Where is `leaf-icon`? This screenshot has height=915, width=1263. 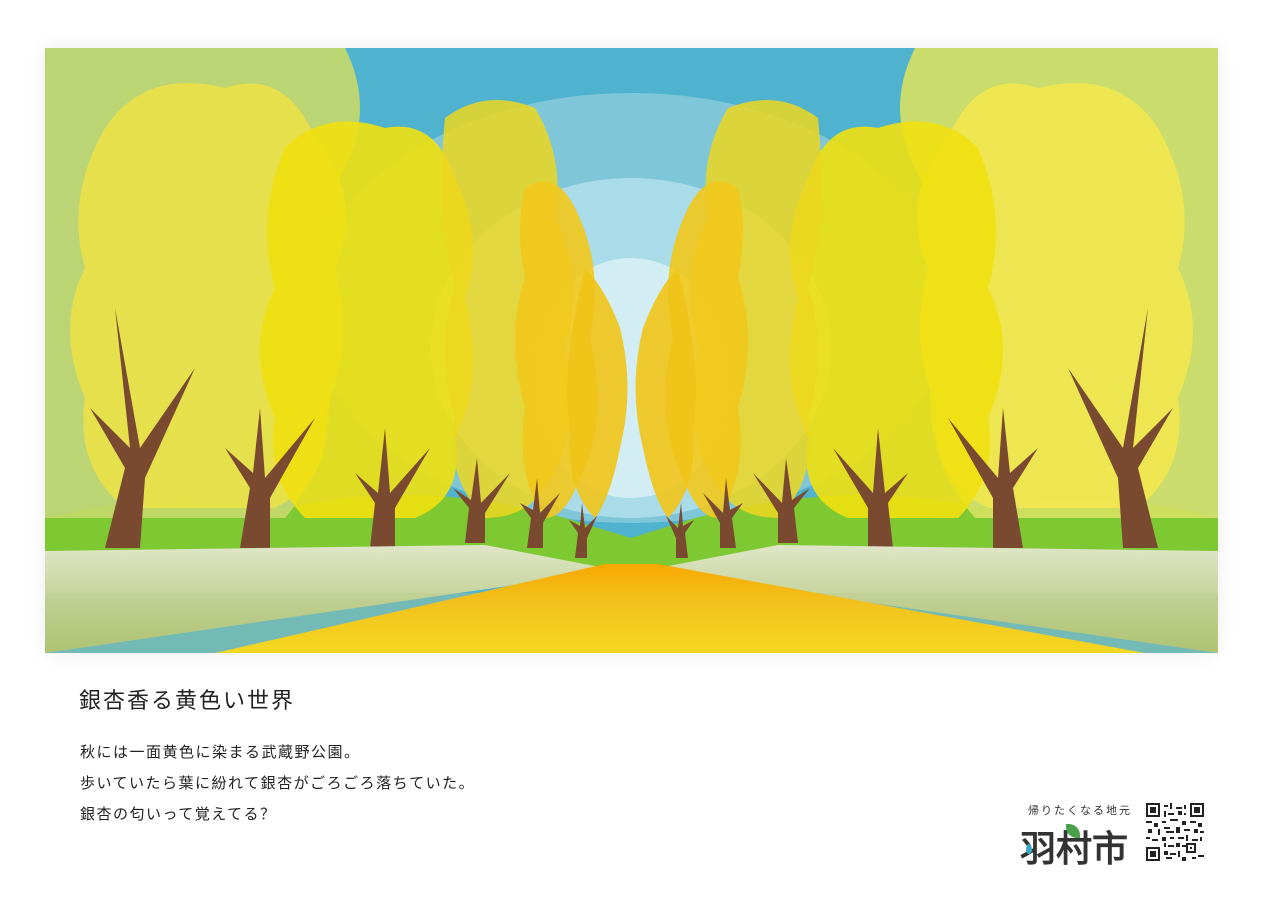 leaf-icon is located at coordinates (1073, 831).